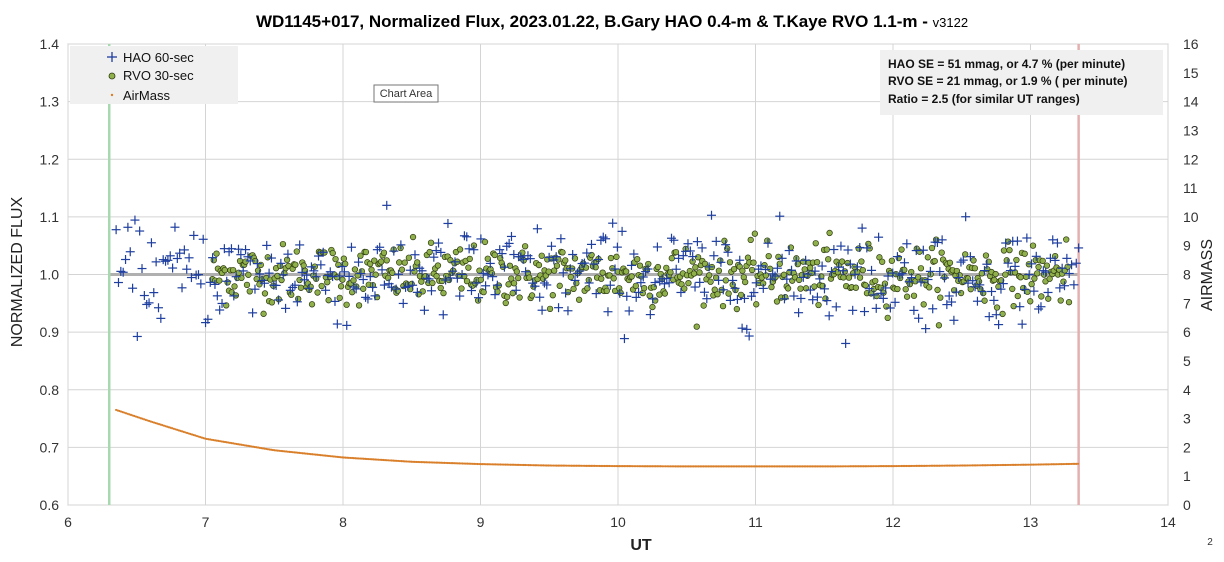 The height and width of the screenshot is (562, 1224). Describe the element at coordinates (481, 522) in the screenshot. I see `x-tick-label: 9` at that location.